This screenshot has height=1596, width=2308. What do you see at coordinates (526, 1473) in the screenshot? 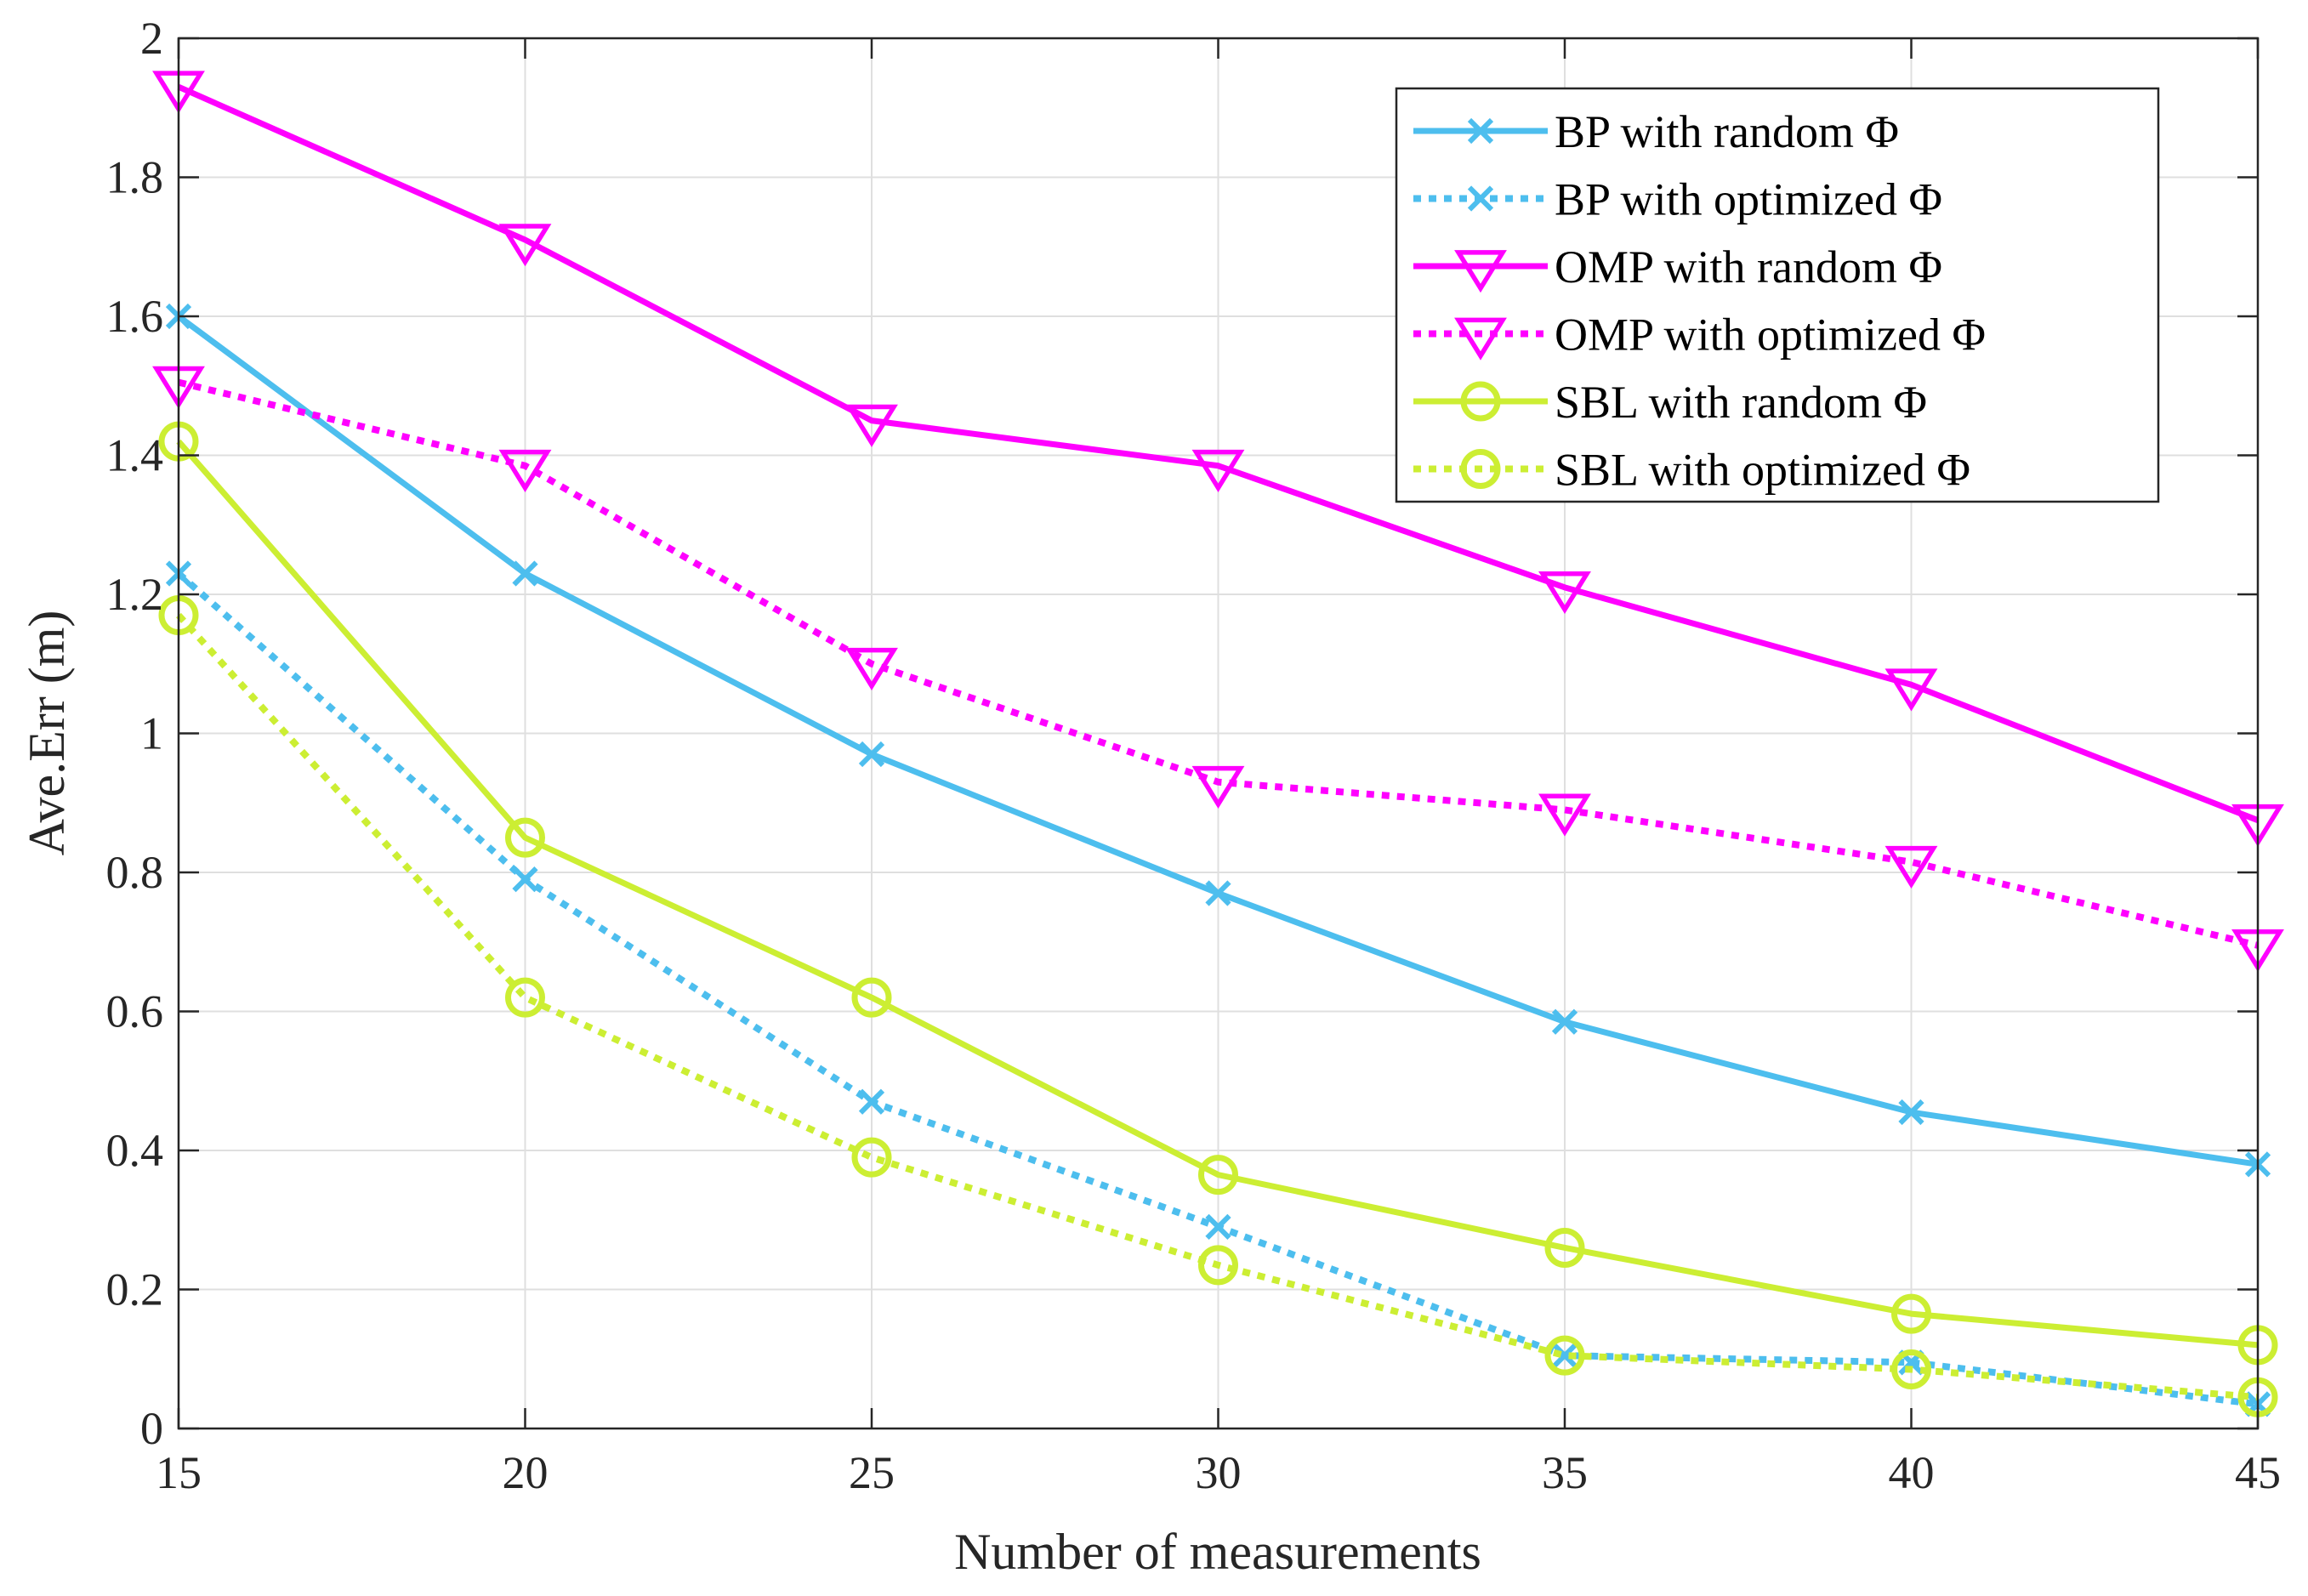
I see `x-tick-label: 20` at bounding box center [526, 1473].